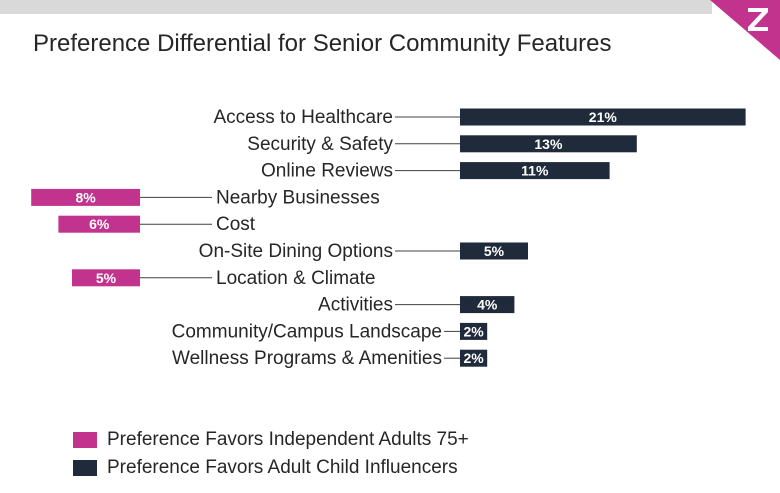  What do you see at coordinates (356, 7) in the screenshot?
I see `top-accent-bar` at bounding box center [356, 7].